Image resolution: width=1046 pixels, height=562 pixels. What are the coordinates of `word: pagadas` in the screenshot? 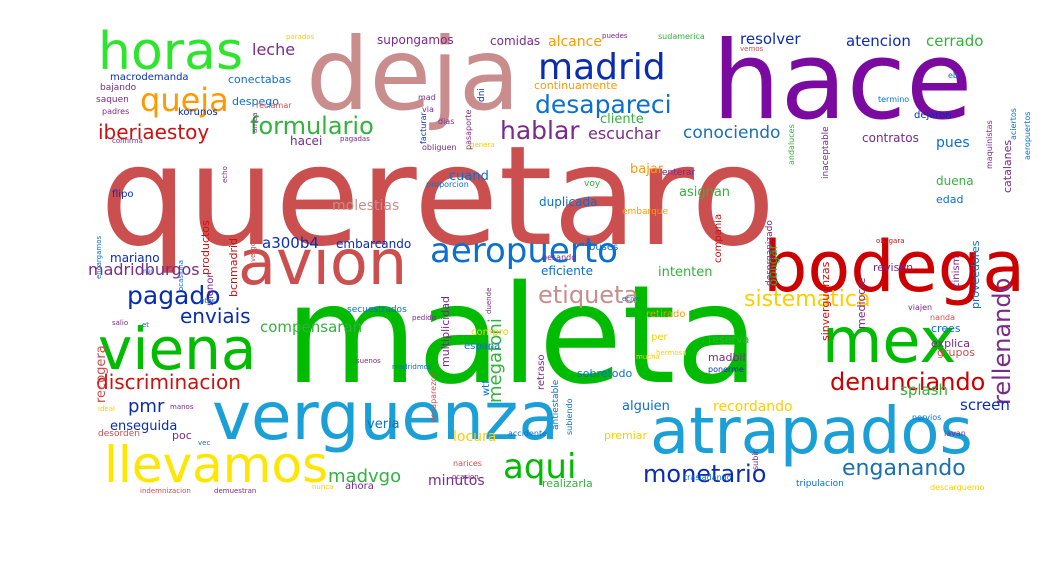 It's located at (355, 139).